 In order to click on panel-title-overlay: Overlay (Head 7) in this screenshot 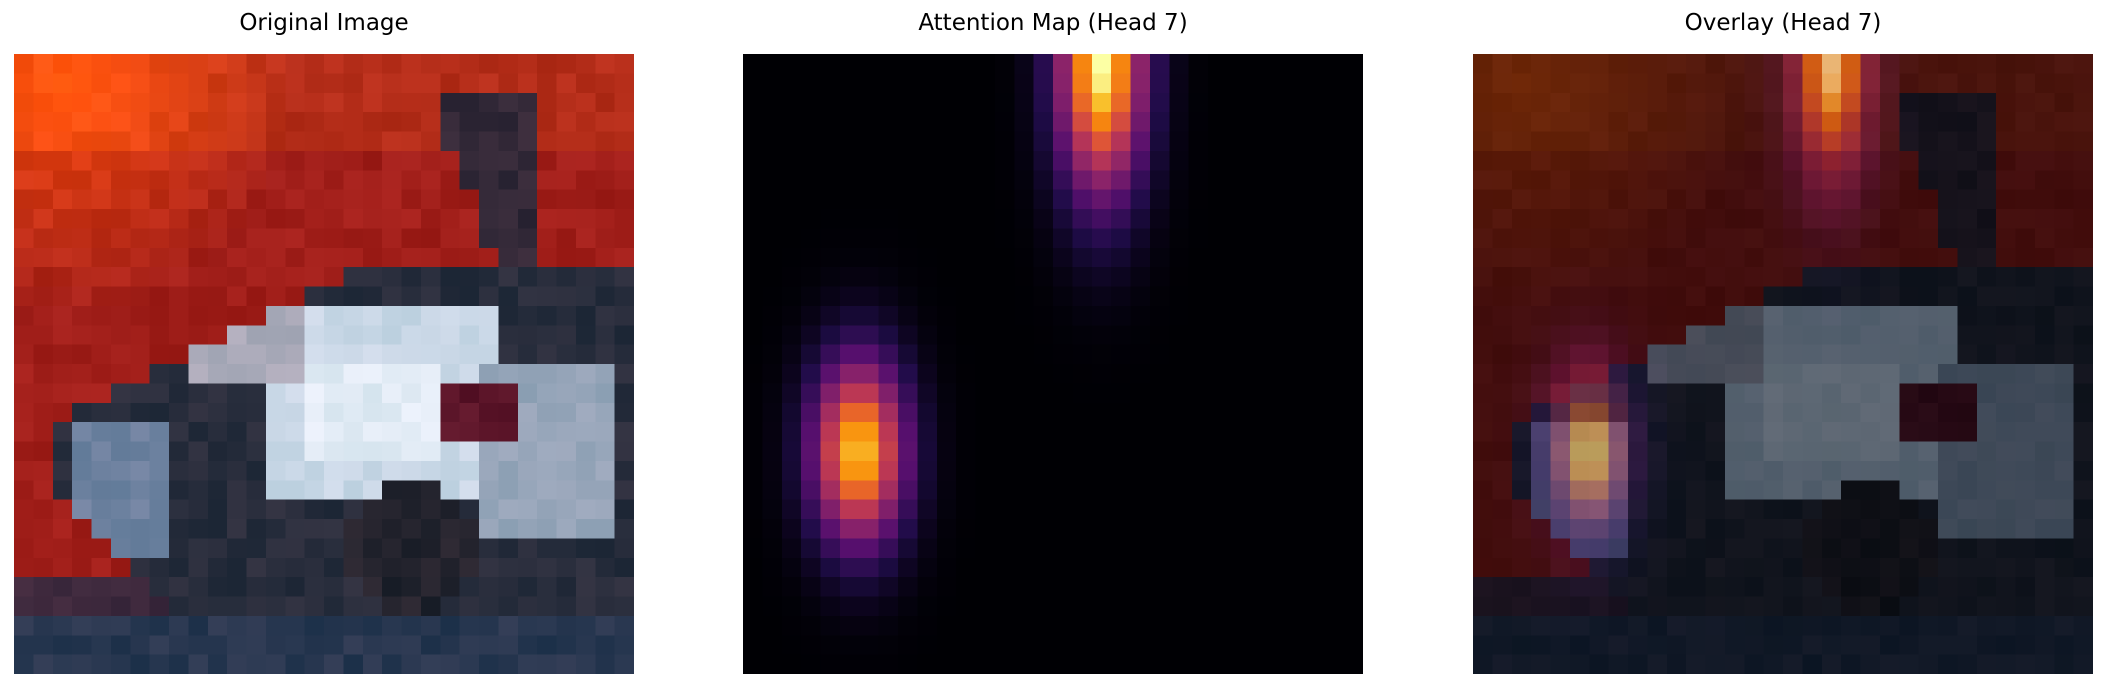, I will do `click(1783, 23)`.